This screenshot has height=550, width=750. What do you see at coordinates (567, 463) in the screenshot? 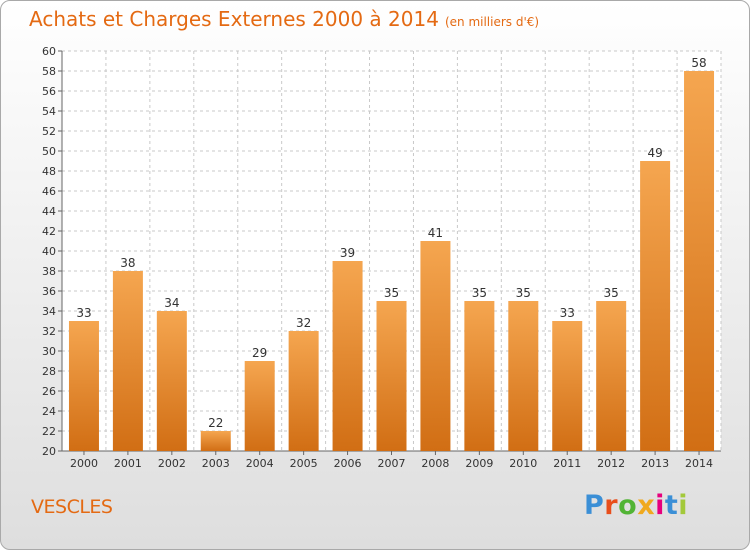
I see `x-tick-label: 2011` at bounding box center [567, 463].